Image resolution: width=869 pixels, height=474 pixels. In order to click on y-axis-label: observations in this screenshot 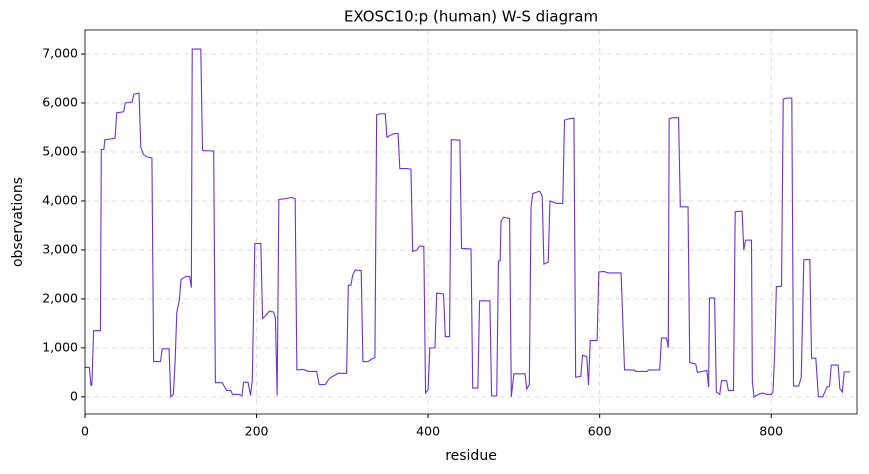, I will do `click(18, 222)`.